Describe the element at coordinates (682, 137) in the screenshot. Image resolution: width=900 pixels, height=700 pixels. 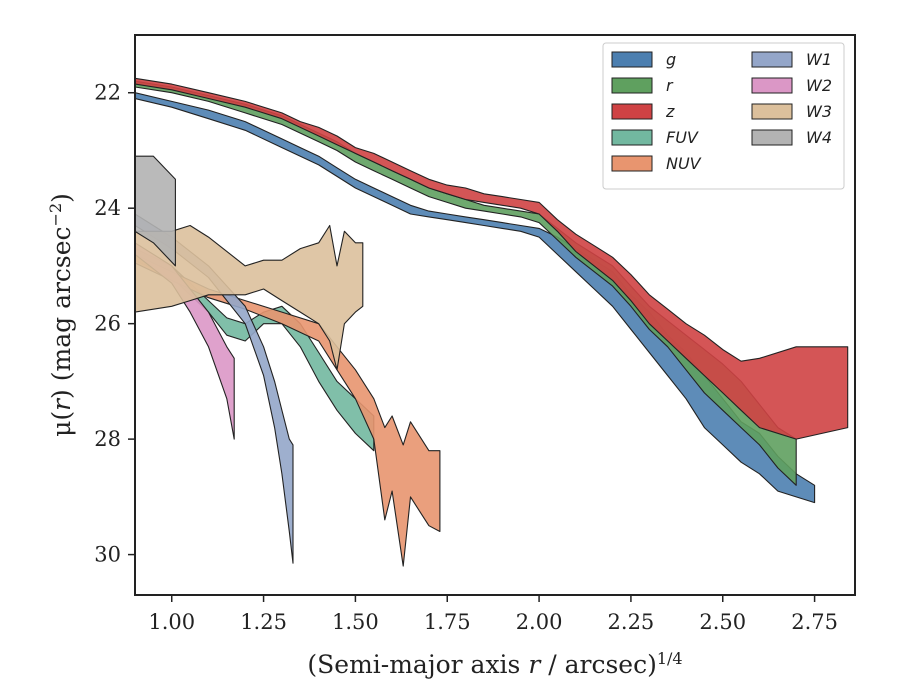
I see `legend-label-fuv: FUV` at that location.